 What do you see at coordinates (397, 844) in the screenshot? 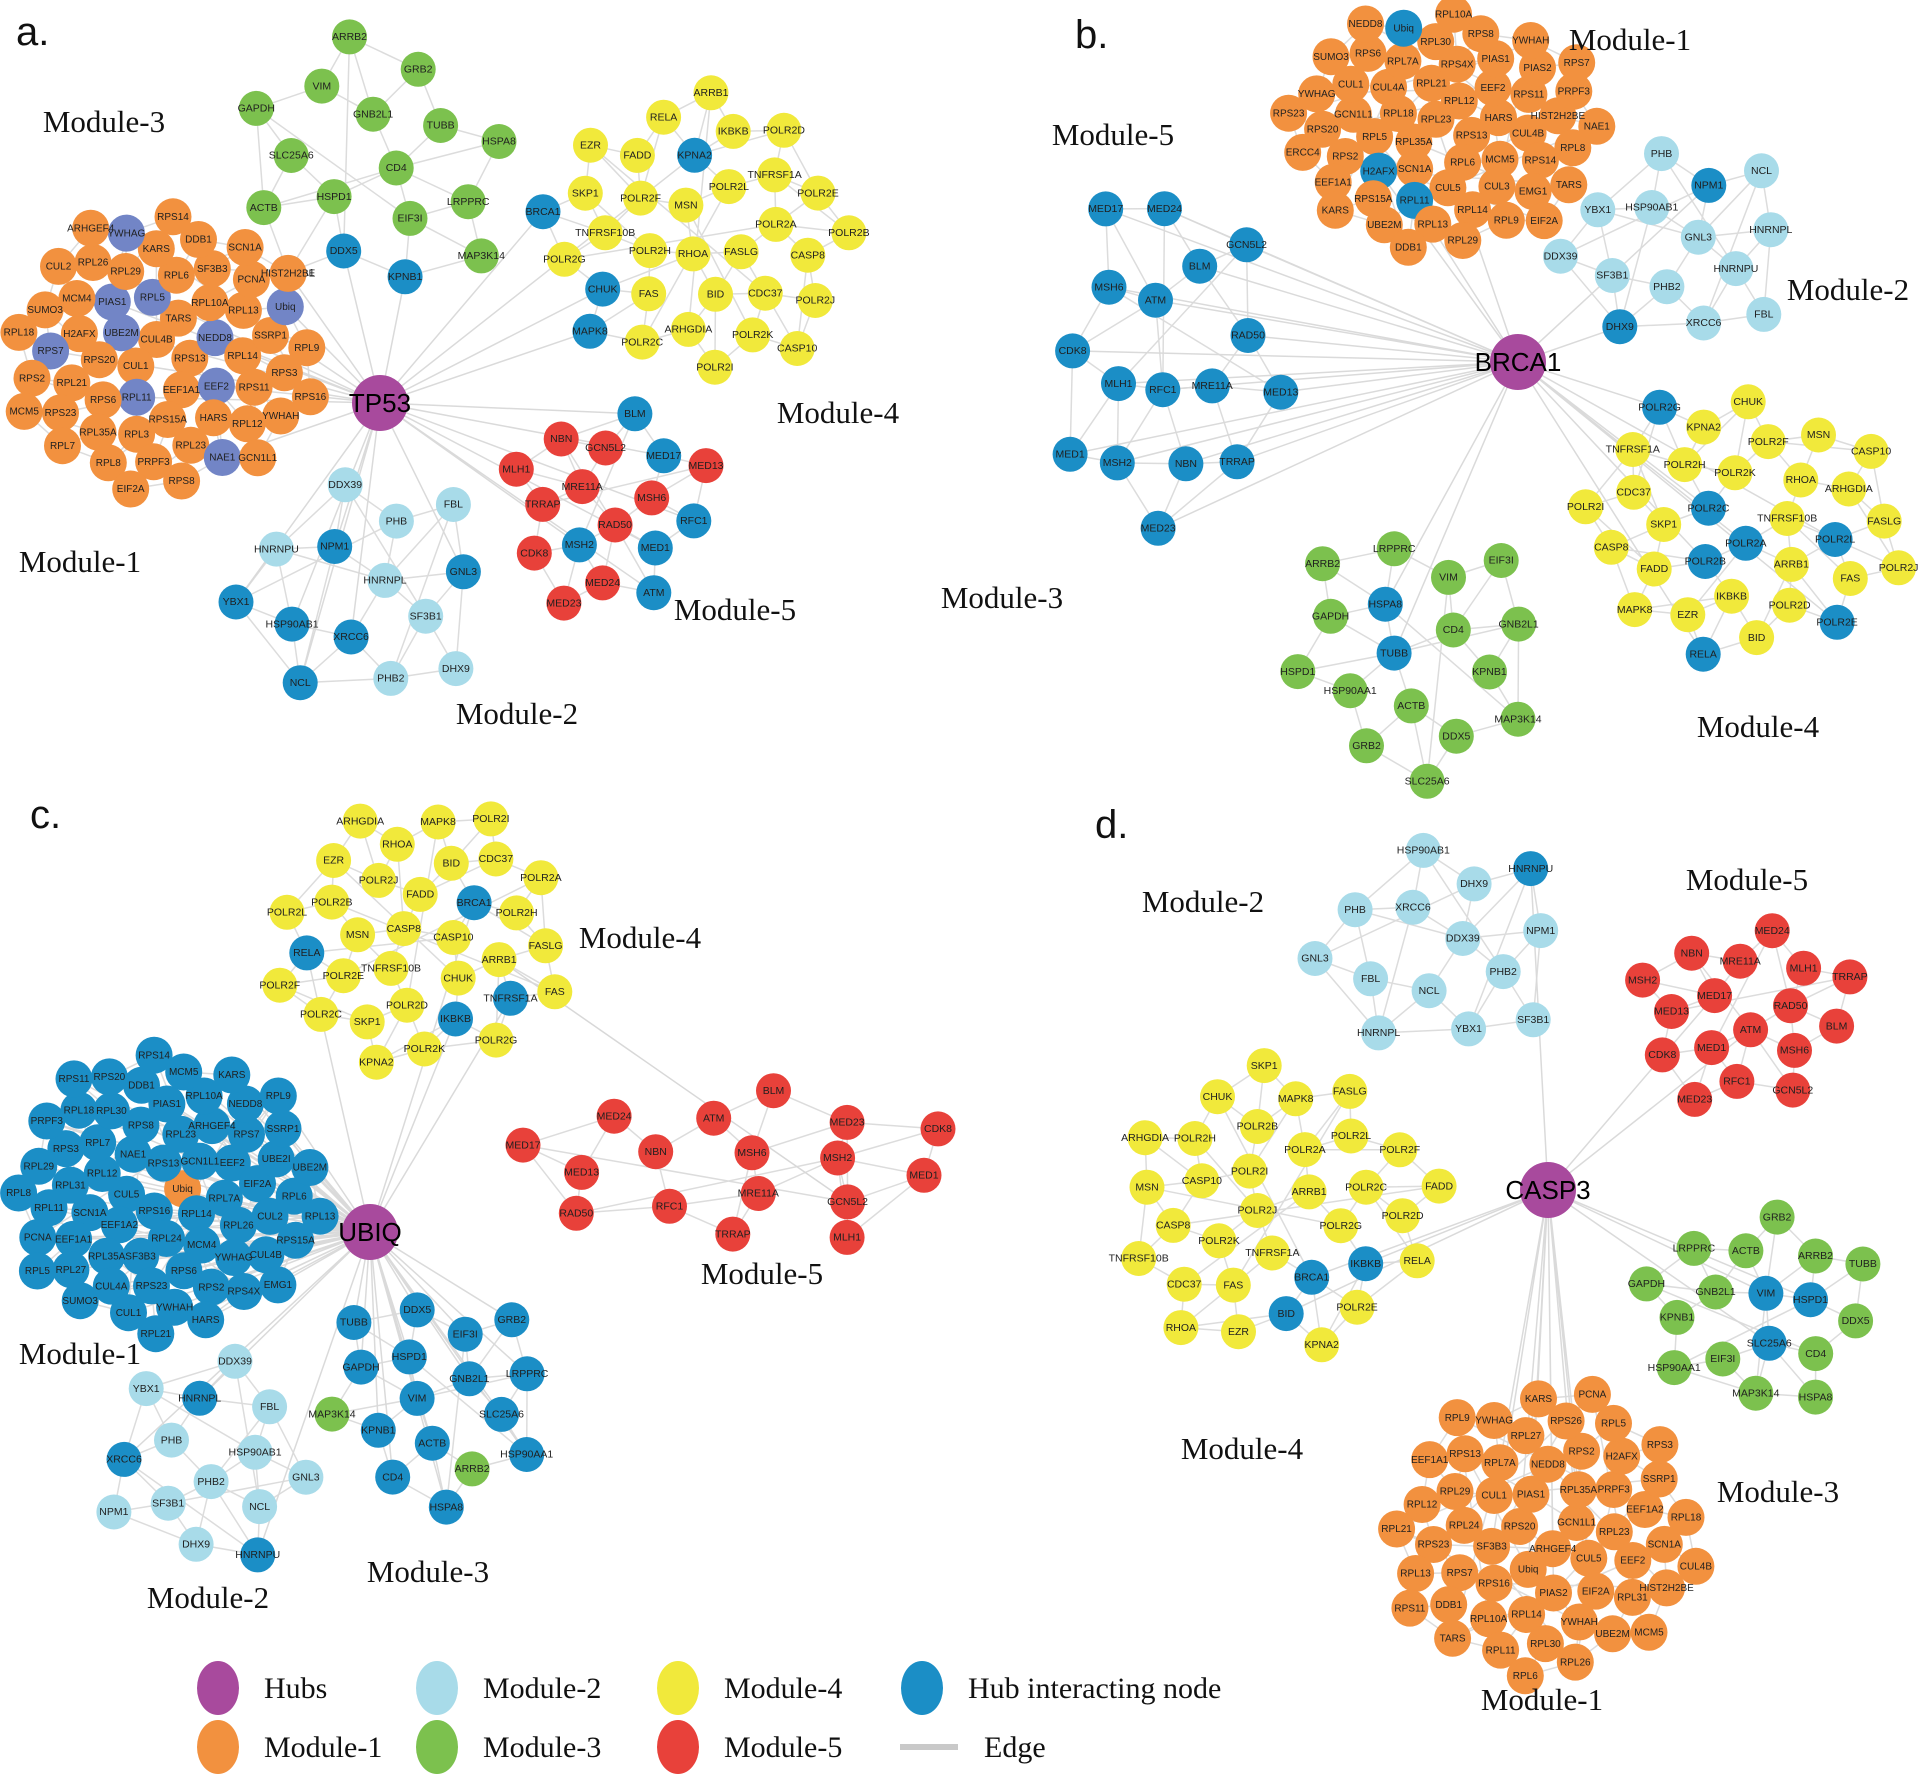
I see `node-RHOA` at bounding box center [397, 844].